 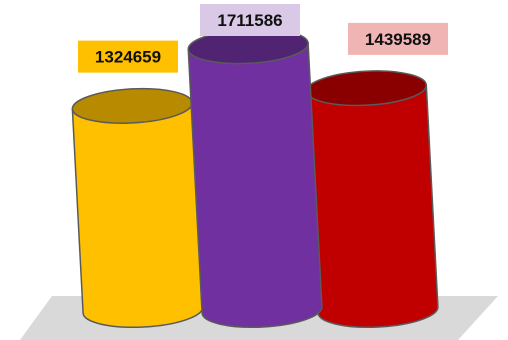 What do you see at coordinates (263, 38) in the screenshot?
I see `data-label-group: 1324659 1711586 1439589` at bounding box center [263, 38].